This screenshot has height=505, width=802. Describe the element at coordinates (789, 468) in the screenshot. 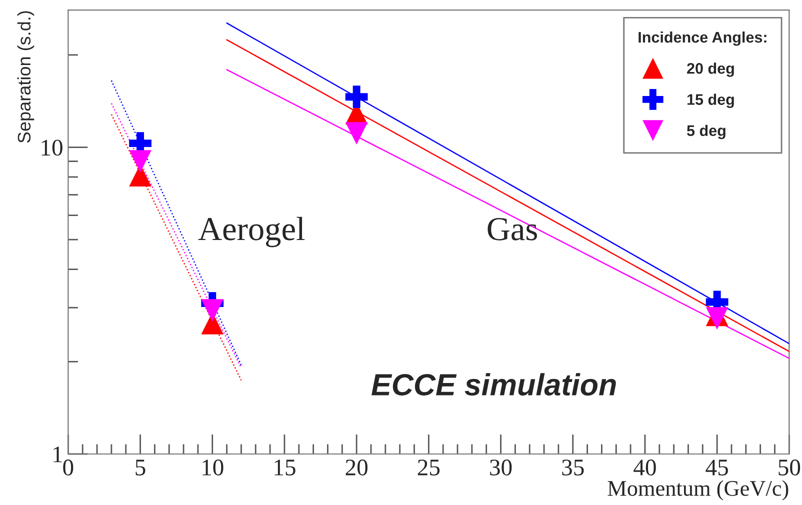

I see `x-tick-label: 50` at that location.